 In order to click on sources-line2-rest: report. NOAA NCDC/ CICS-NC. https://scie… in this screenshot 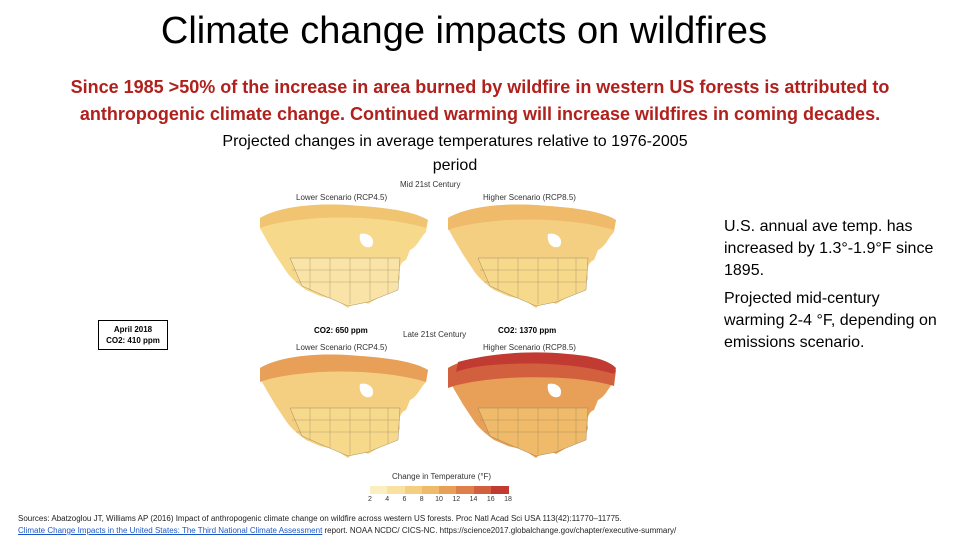, I will do `click(499, 530)`.